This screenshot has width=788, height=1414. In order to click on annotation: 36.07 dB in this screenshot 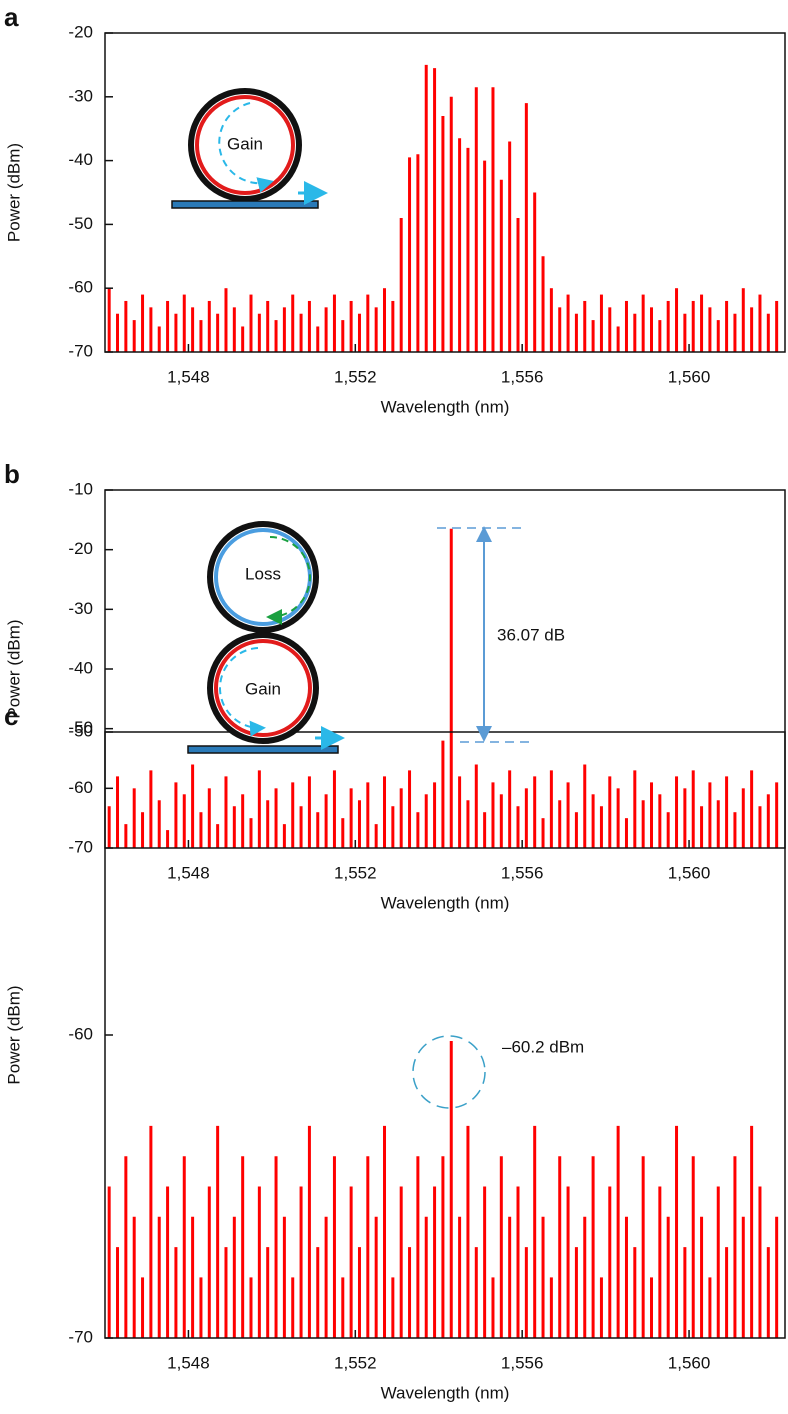, I will do `click(531, 634)`.